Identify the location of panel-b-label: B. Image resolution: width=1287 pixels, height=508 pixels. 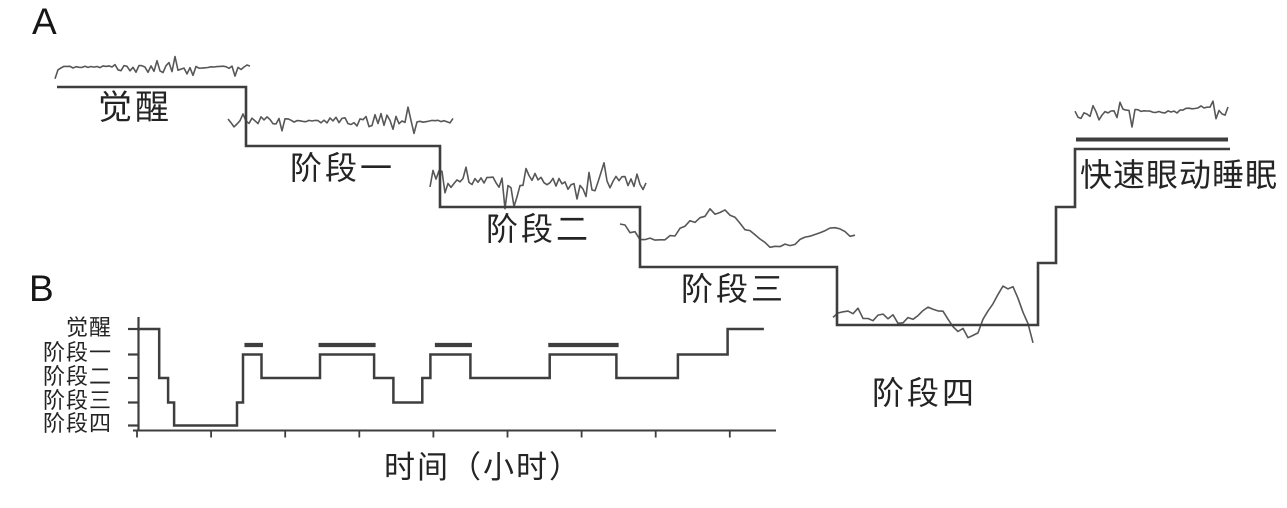
(41, 288).